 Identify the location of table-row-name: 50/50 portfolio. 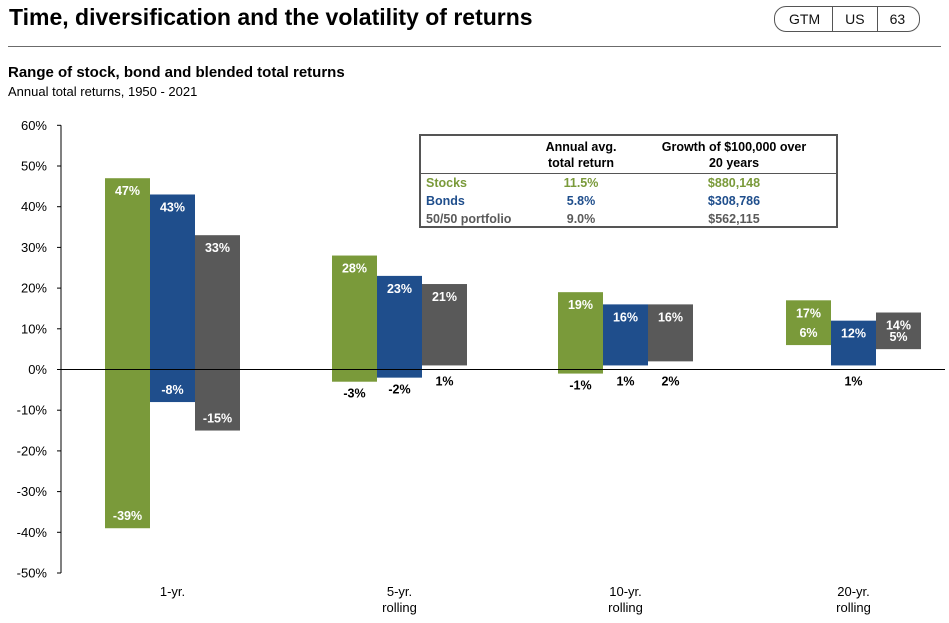
(469, 219).